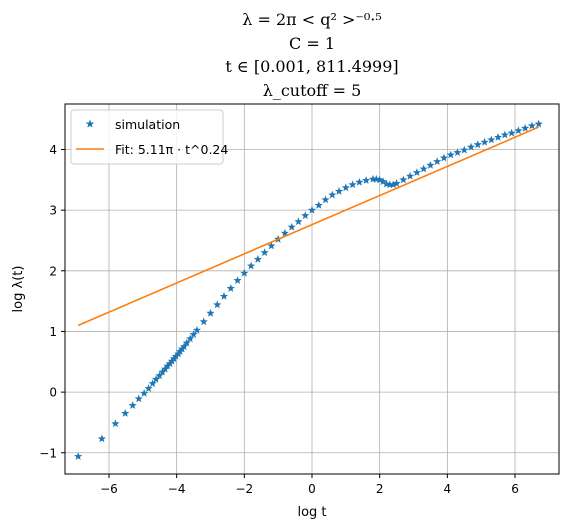 This screenshot has width=569, height=531. I want to click on legend-label-simulation: simulation, so click(147, 124).